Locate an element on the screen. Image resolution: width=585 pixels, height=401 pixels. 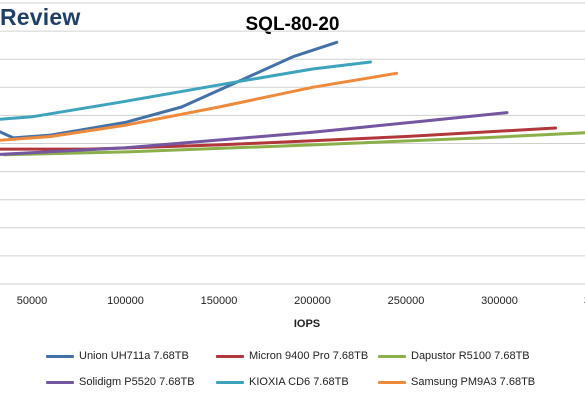
x-tick-label: 150000 is located at coordinates (219, 301).